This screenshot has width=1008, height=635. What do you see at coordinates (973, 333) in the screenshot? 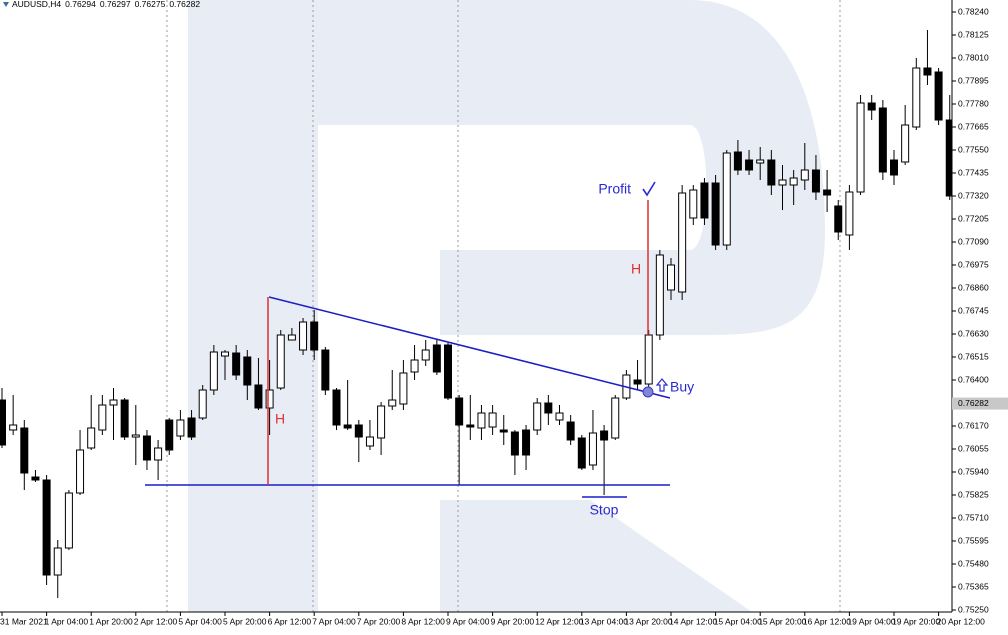
I see `y-tick-label: 0.76630` at bounding box center [973, 333].